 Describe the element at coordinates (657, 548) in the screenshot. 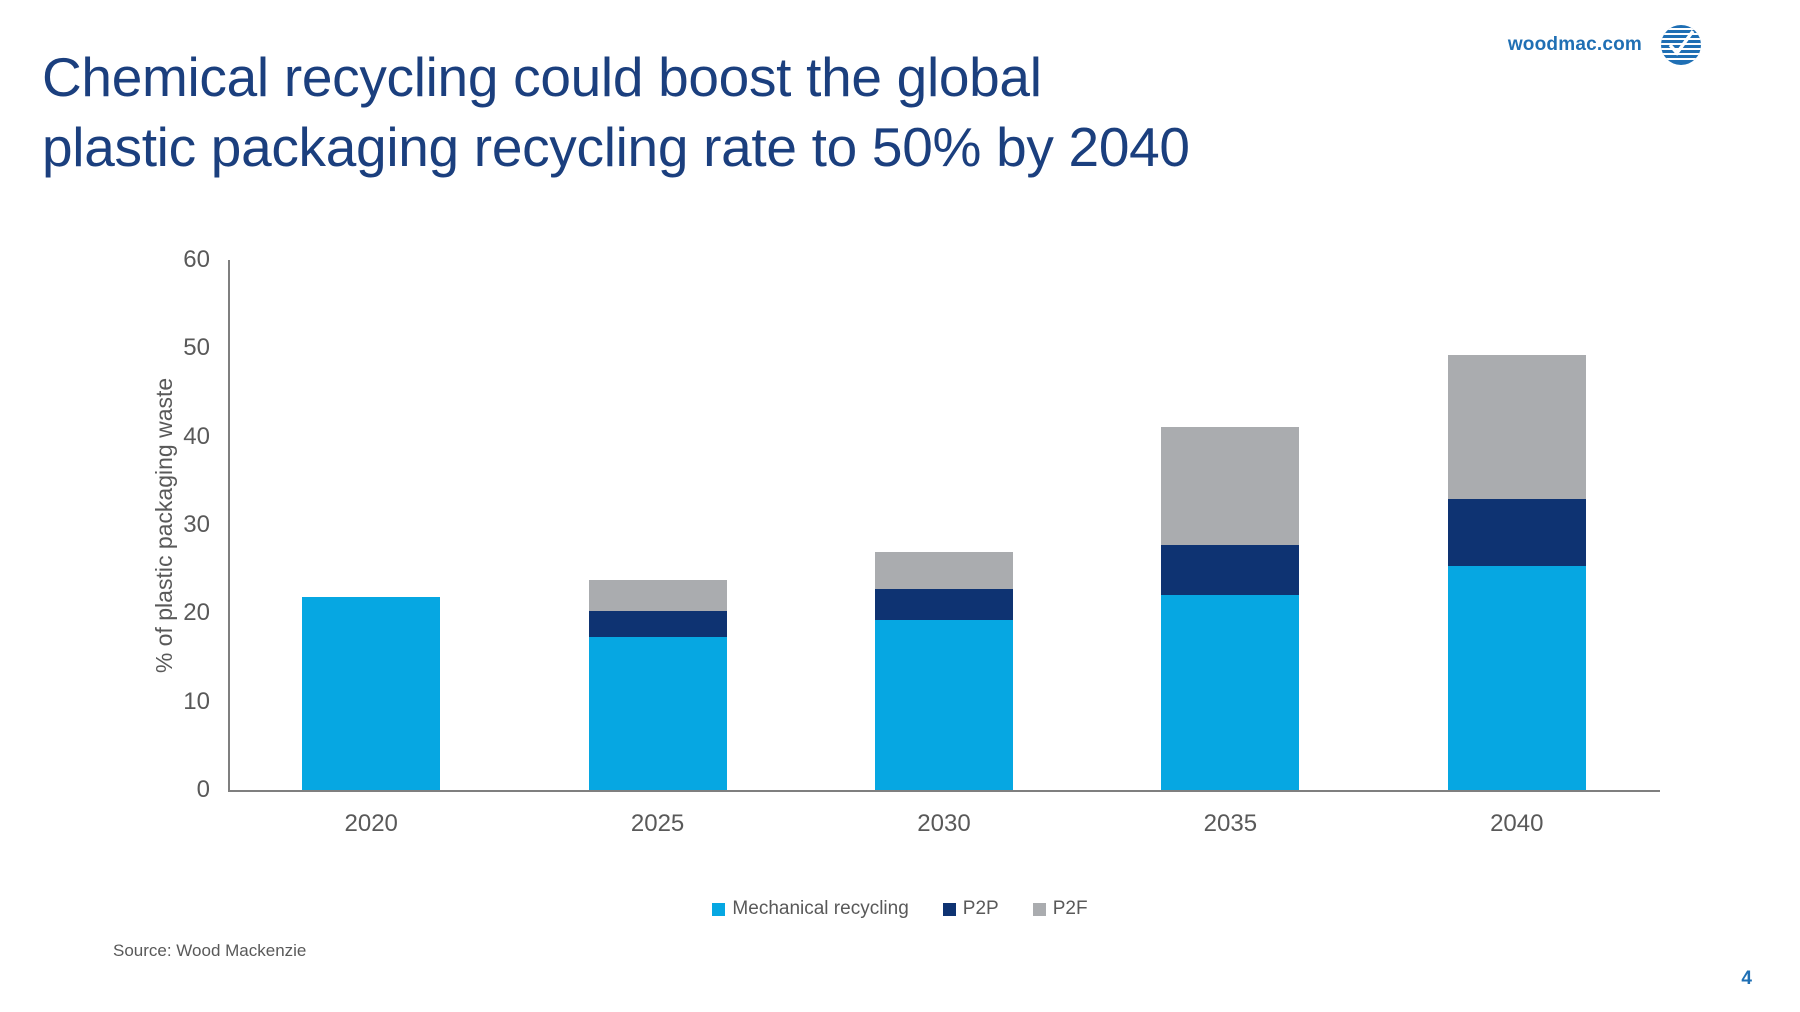

I see `bar-group: 2025` at that location.